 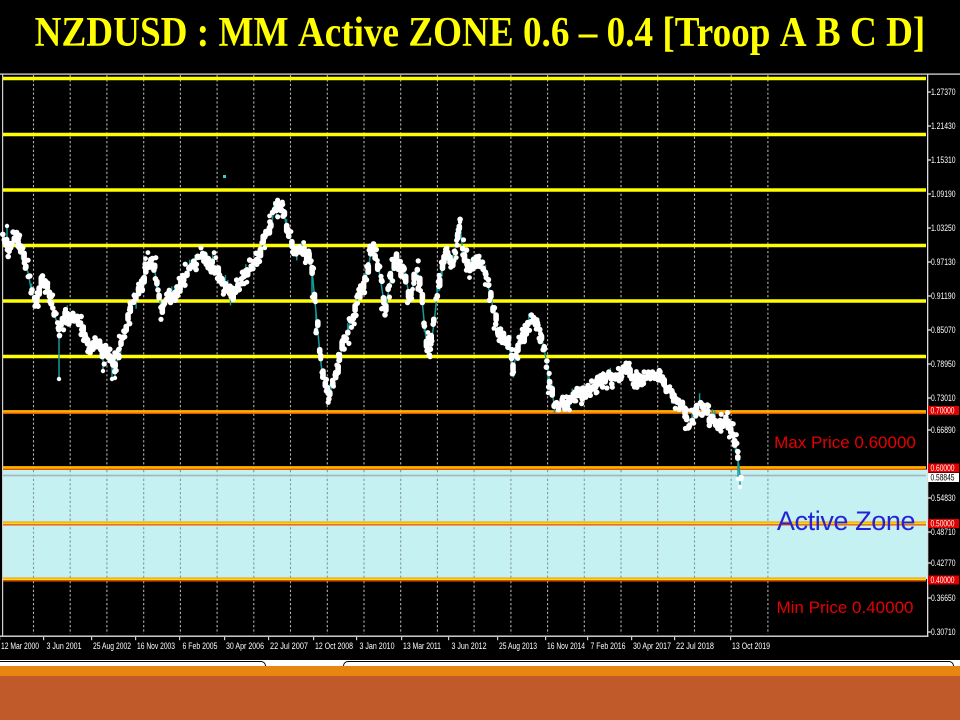 What do you see at coordinates (652, 646) in the screenshot?
I see `svg-text: 30 Apr 2017` at bounding box center [652, 646].